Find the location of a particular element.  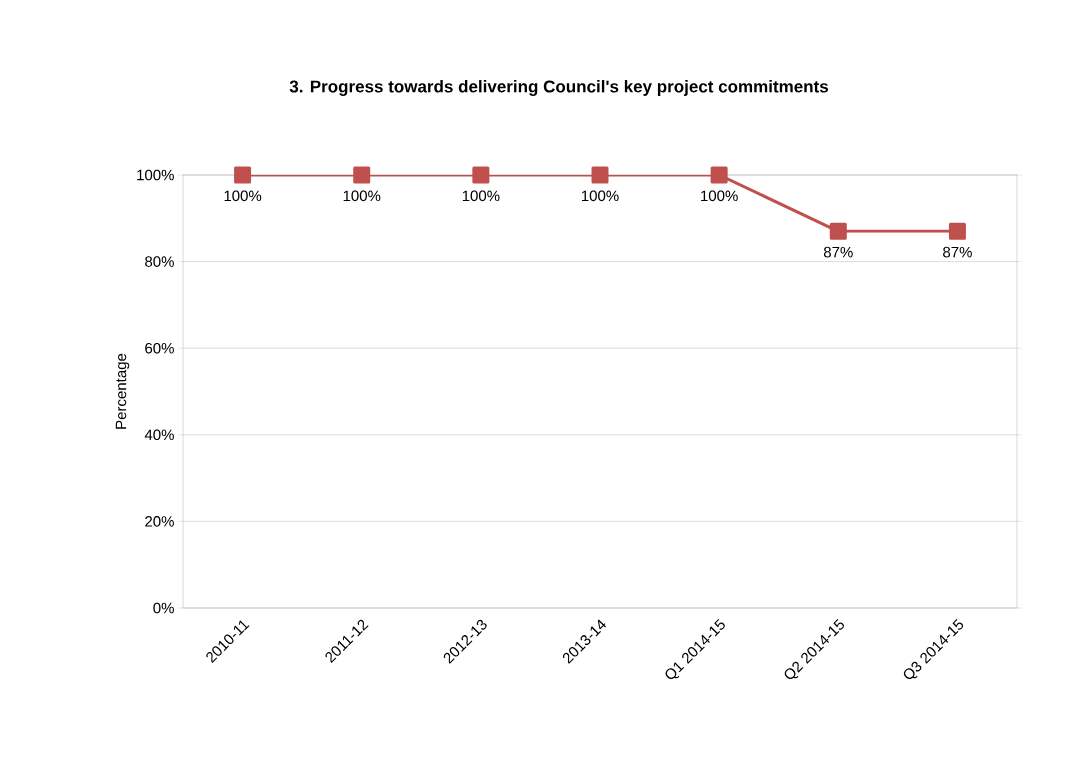

y-axis-title: Percentage is located at coordinates (122, 391).